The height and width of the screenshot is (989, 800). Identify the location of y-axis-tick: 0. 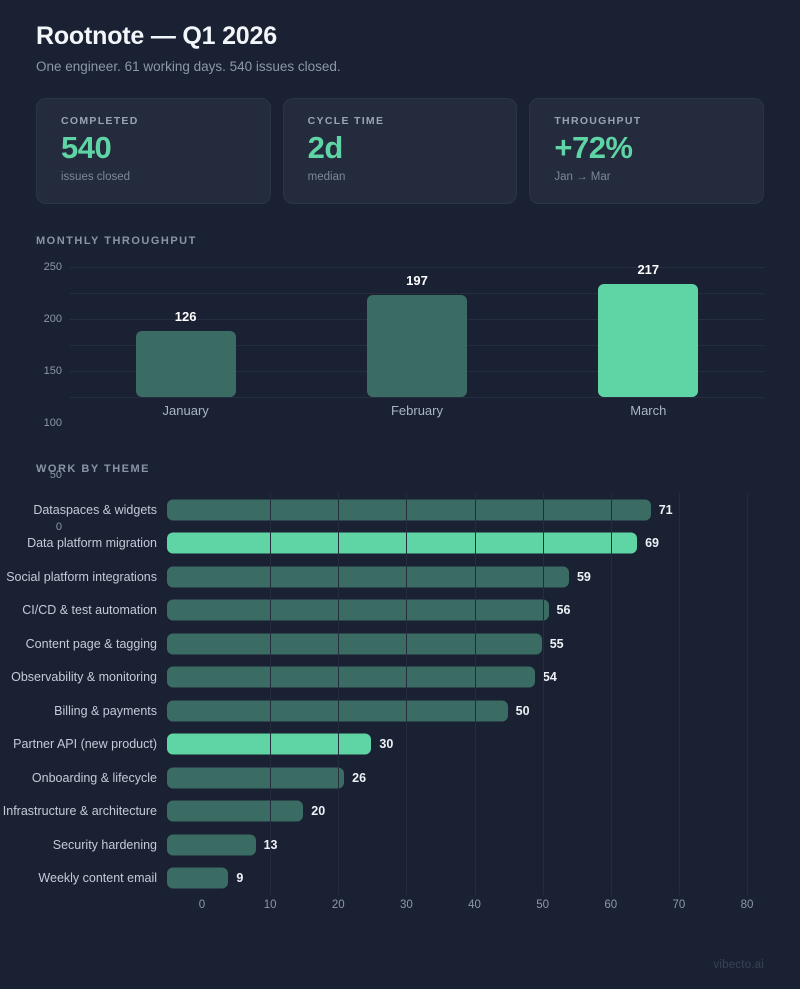
(58, 527).